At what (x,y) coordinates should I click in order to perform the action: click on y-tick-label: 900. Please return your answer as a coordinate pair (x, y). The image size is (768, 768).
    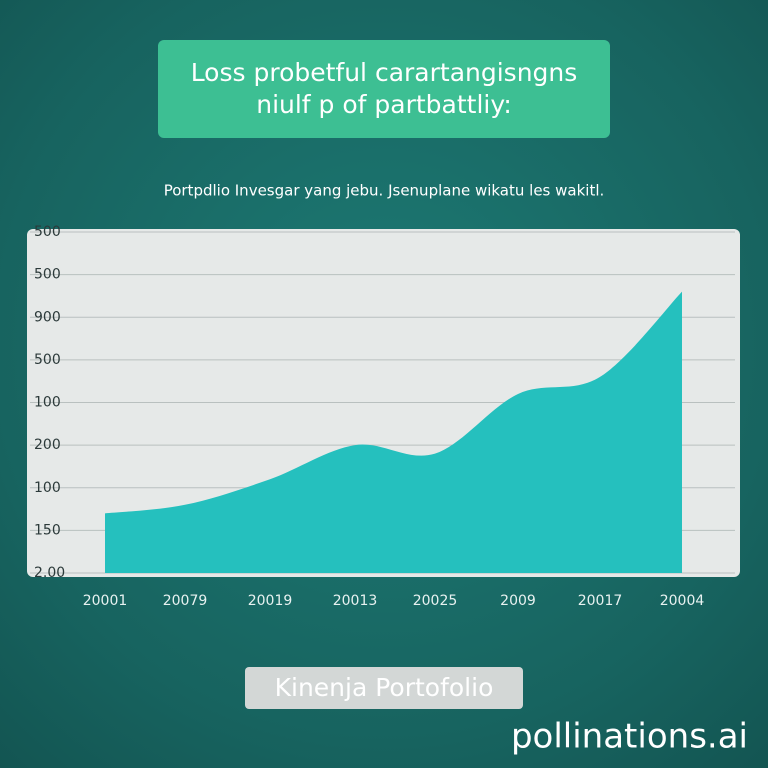
    Looking at the image, I should click on (47, 317).